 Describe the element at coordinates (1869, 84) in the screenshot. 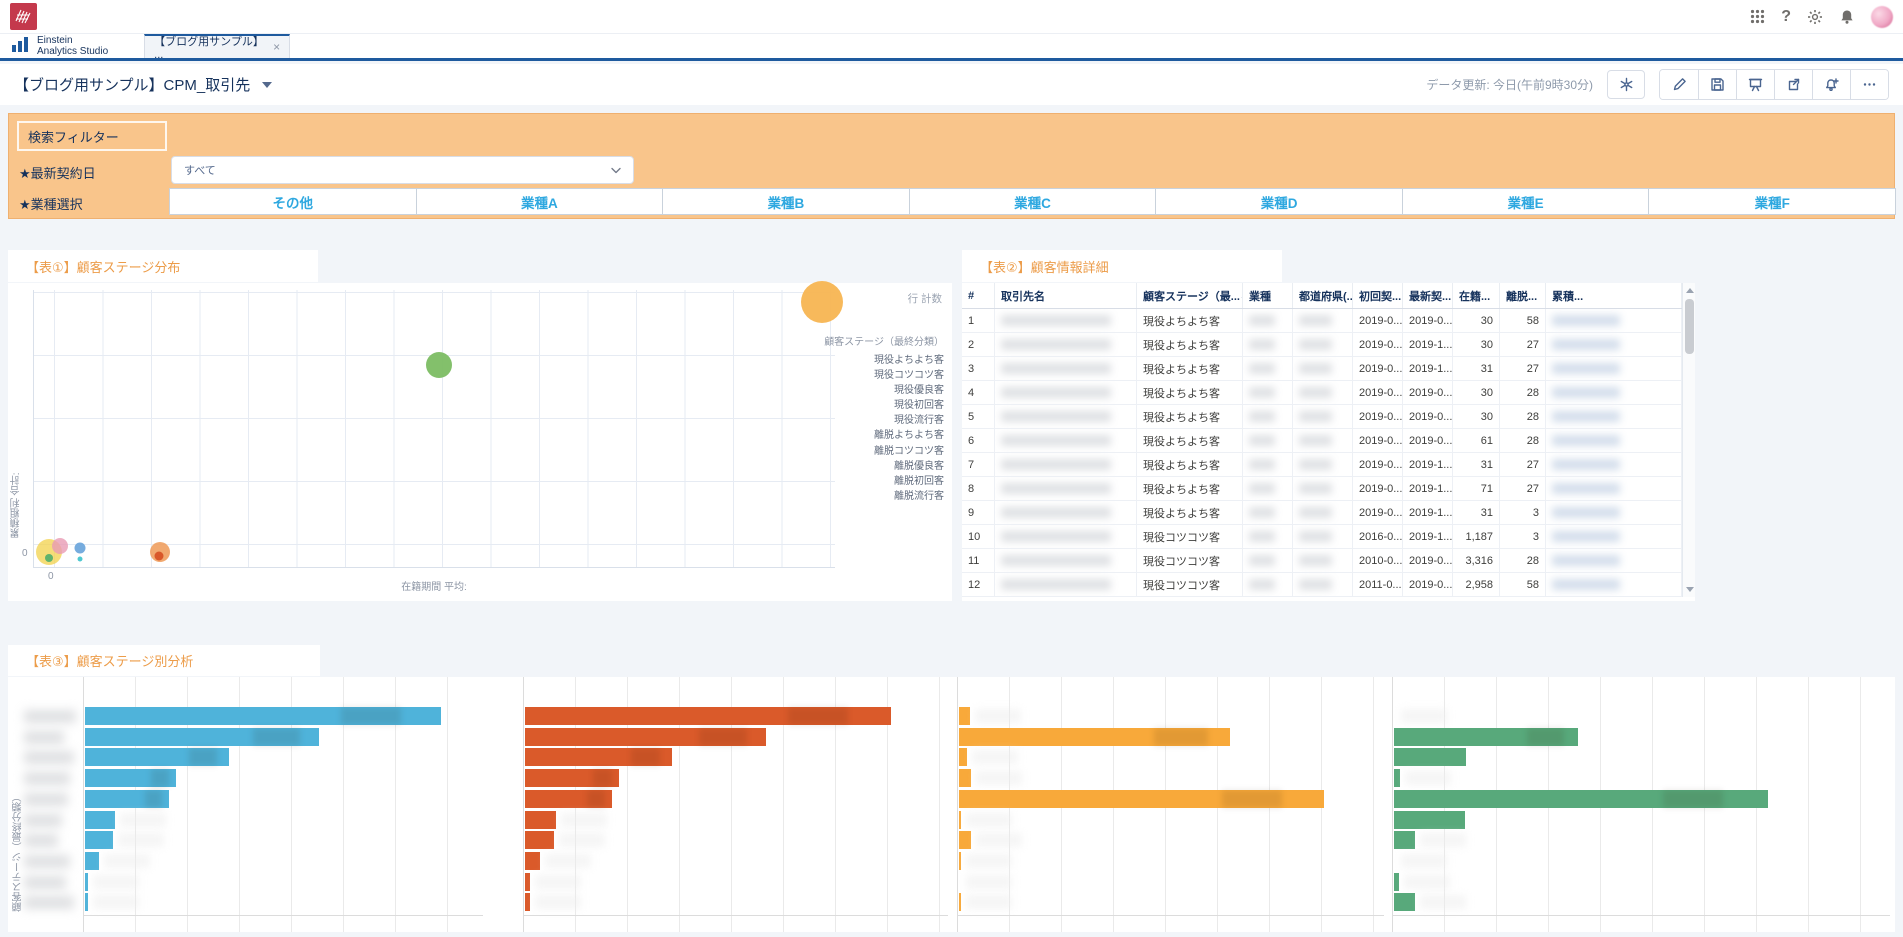

I see `more-actions-button` at that location.